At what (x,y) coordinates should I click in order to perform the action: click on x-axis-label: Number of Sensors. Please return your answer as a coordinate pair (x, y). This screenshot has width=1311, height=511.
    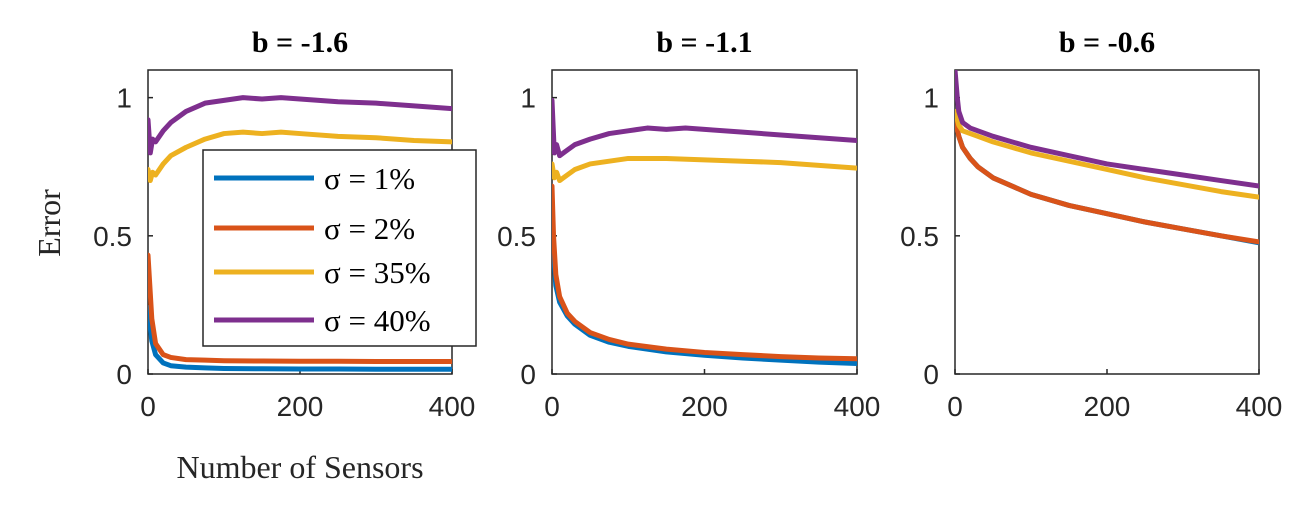
    Looking at the image, I should click on (299, 467).